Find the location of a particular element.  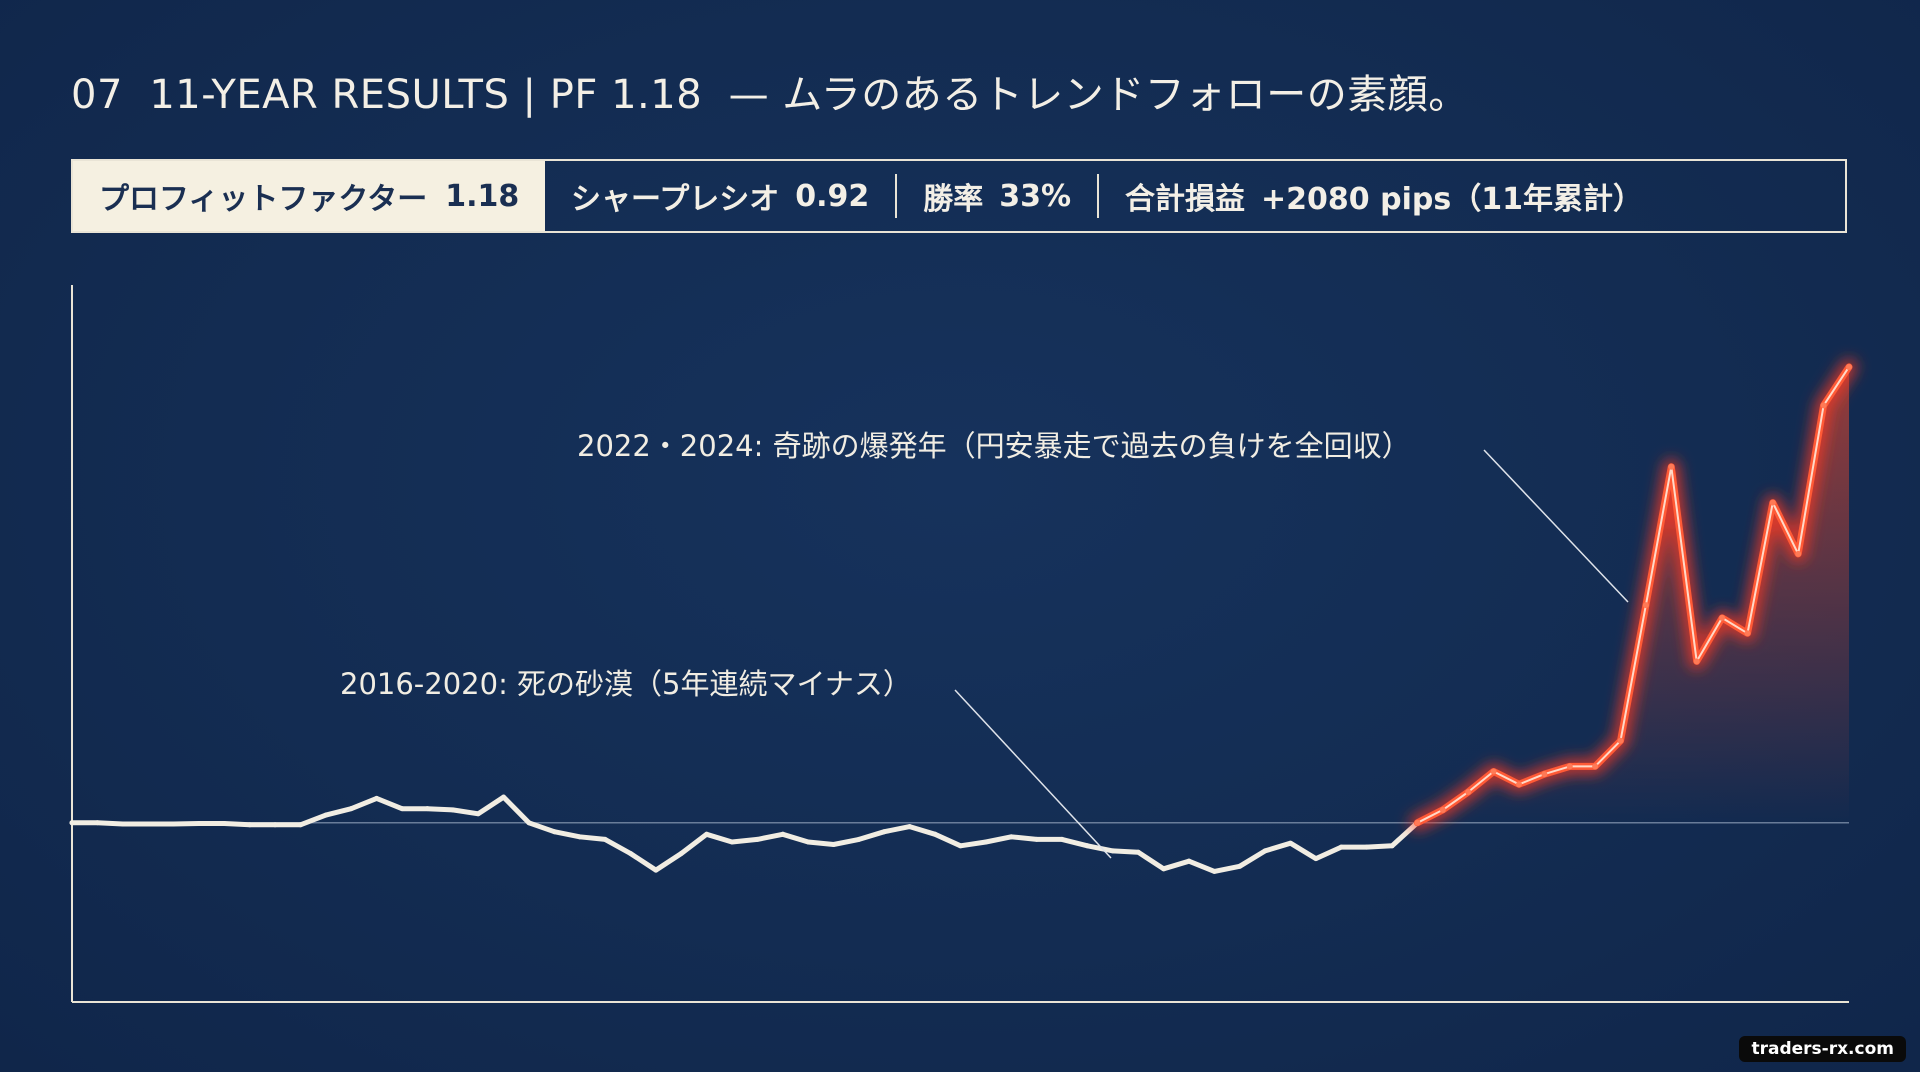

title-pf: PF 1.18 is located at coordinates (626, 95).